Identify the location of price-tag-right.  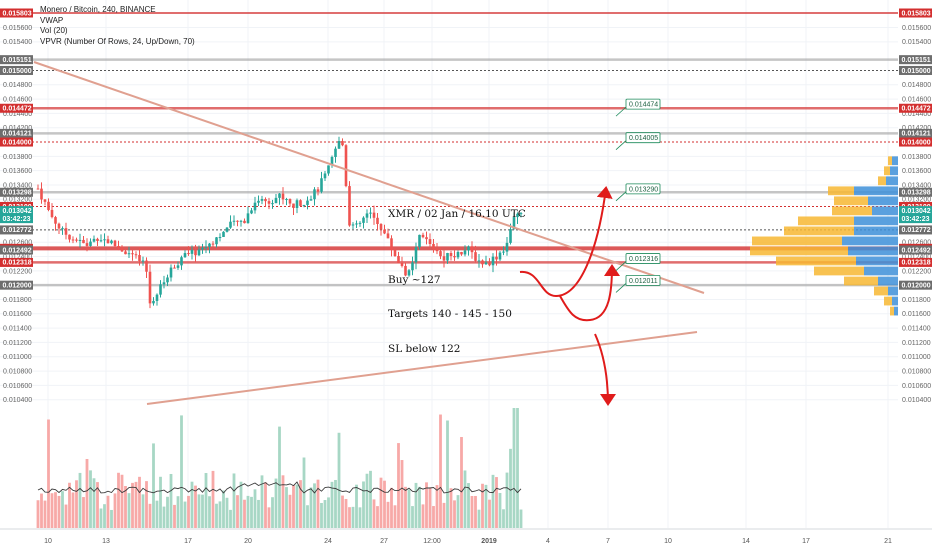
(915, 142).